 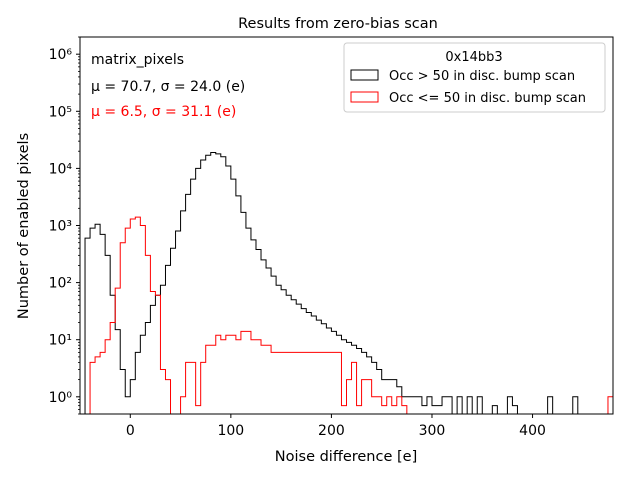 I want to click on legend-entry-black: Occ > 50 in disc. bump scan, so click(x=482, y=76).